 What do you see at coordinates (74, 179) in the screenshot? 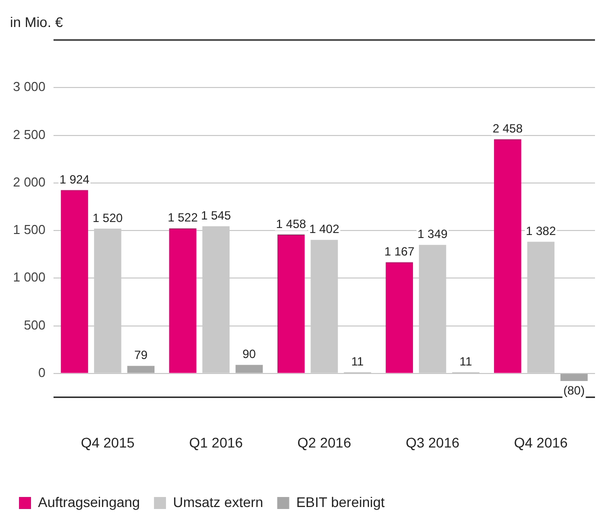
I see `data-label: 1 924` at bounding box center [74, 179].